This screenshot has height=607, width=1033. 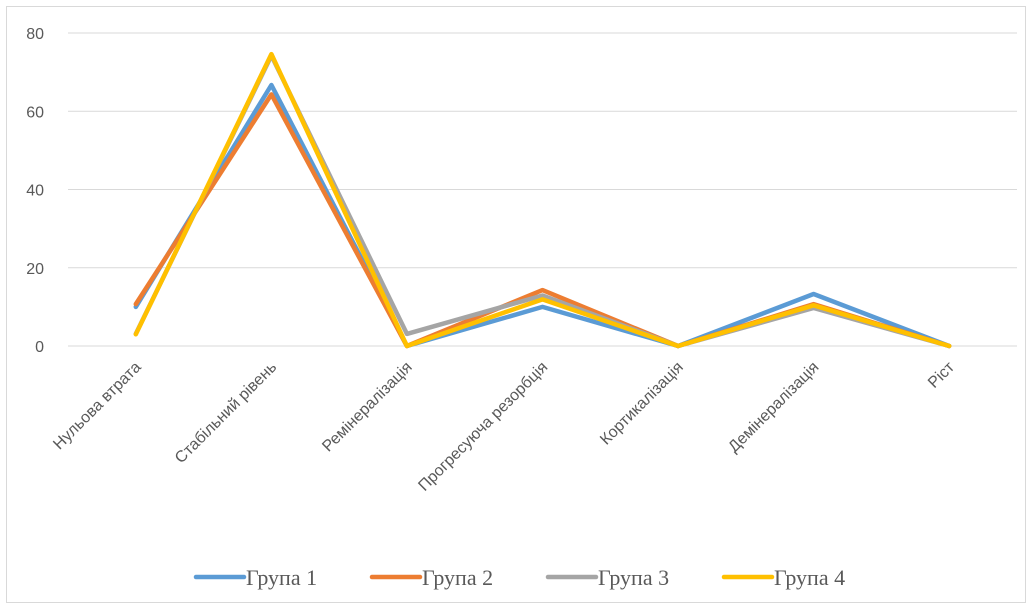 What do you see at coordinates (941, 374) in the screenshot?
I see `x-category-label: Ріст` at bounding box center [941, 374].